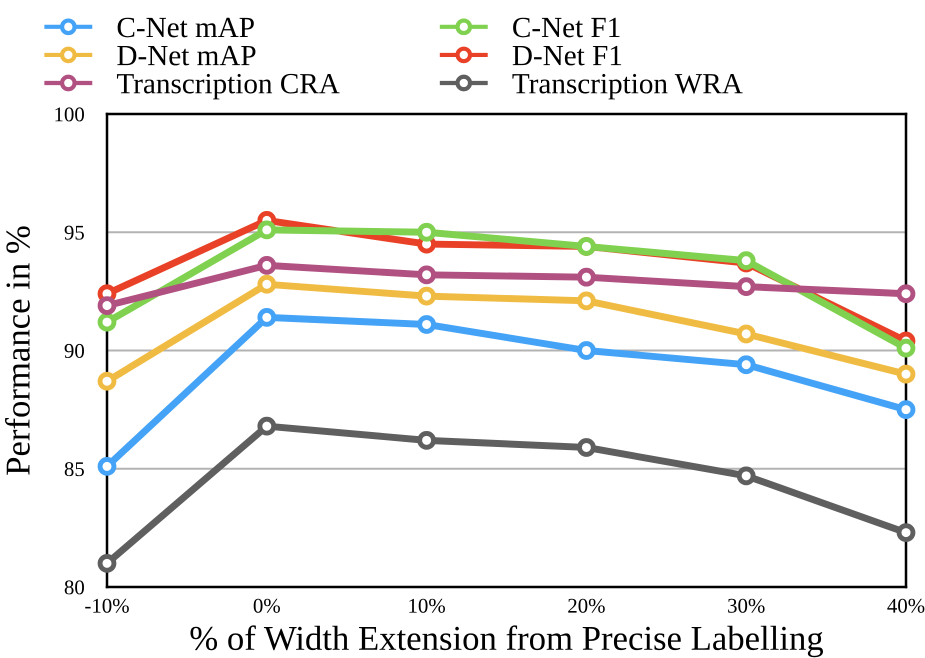 The image size is (925, 658). Describe the element at coordinates (186, 28) in the screenshot. I see `legend-label: C-Net mAP` at that location.